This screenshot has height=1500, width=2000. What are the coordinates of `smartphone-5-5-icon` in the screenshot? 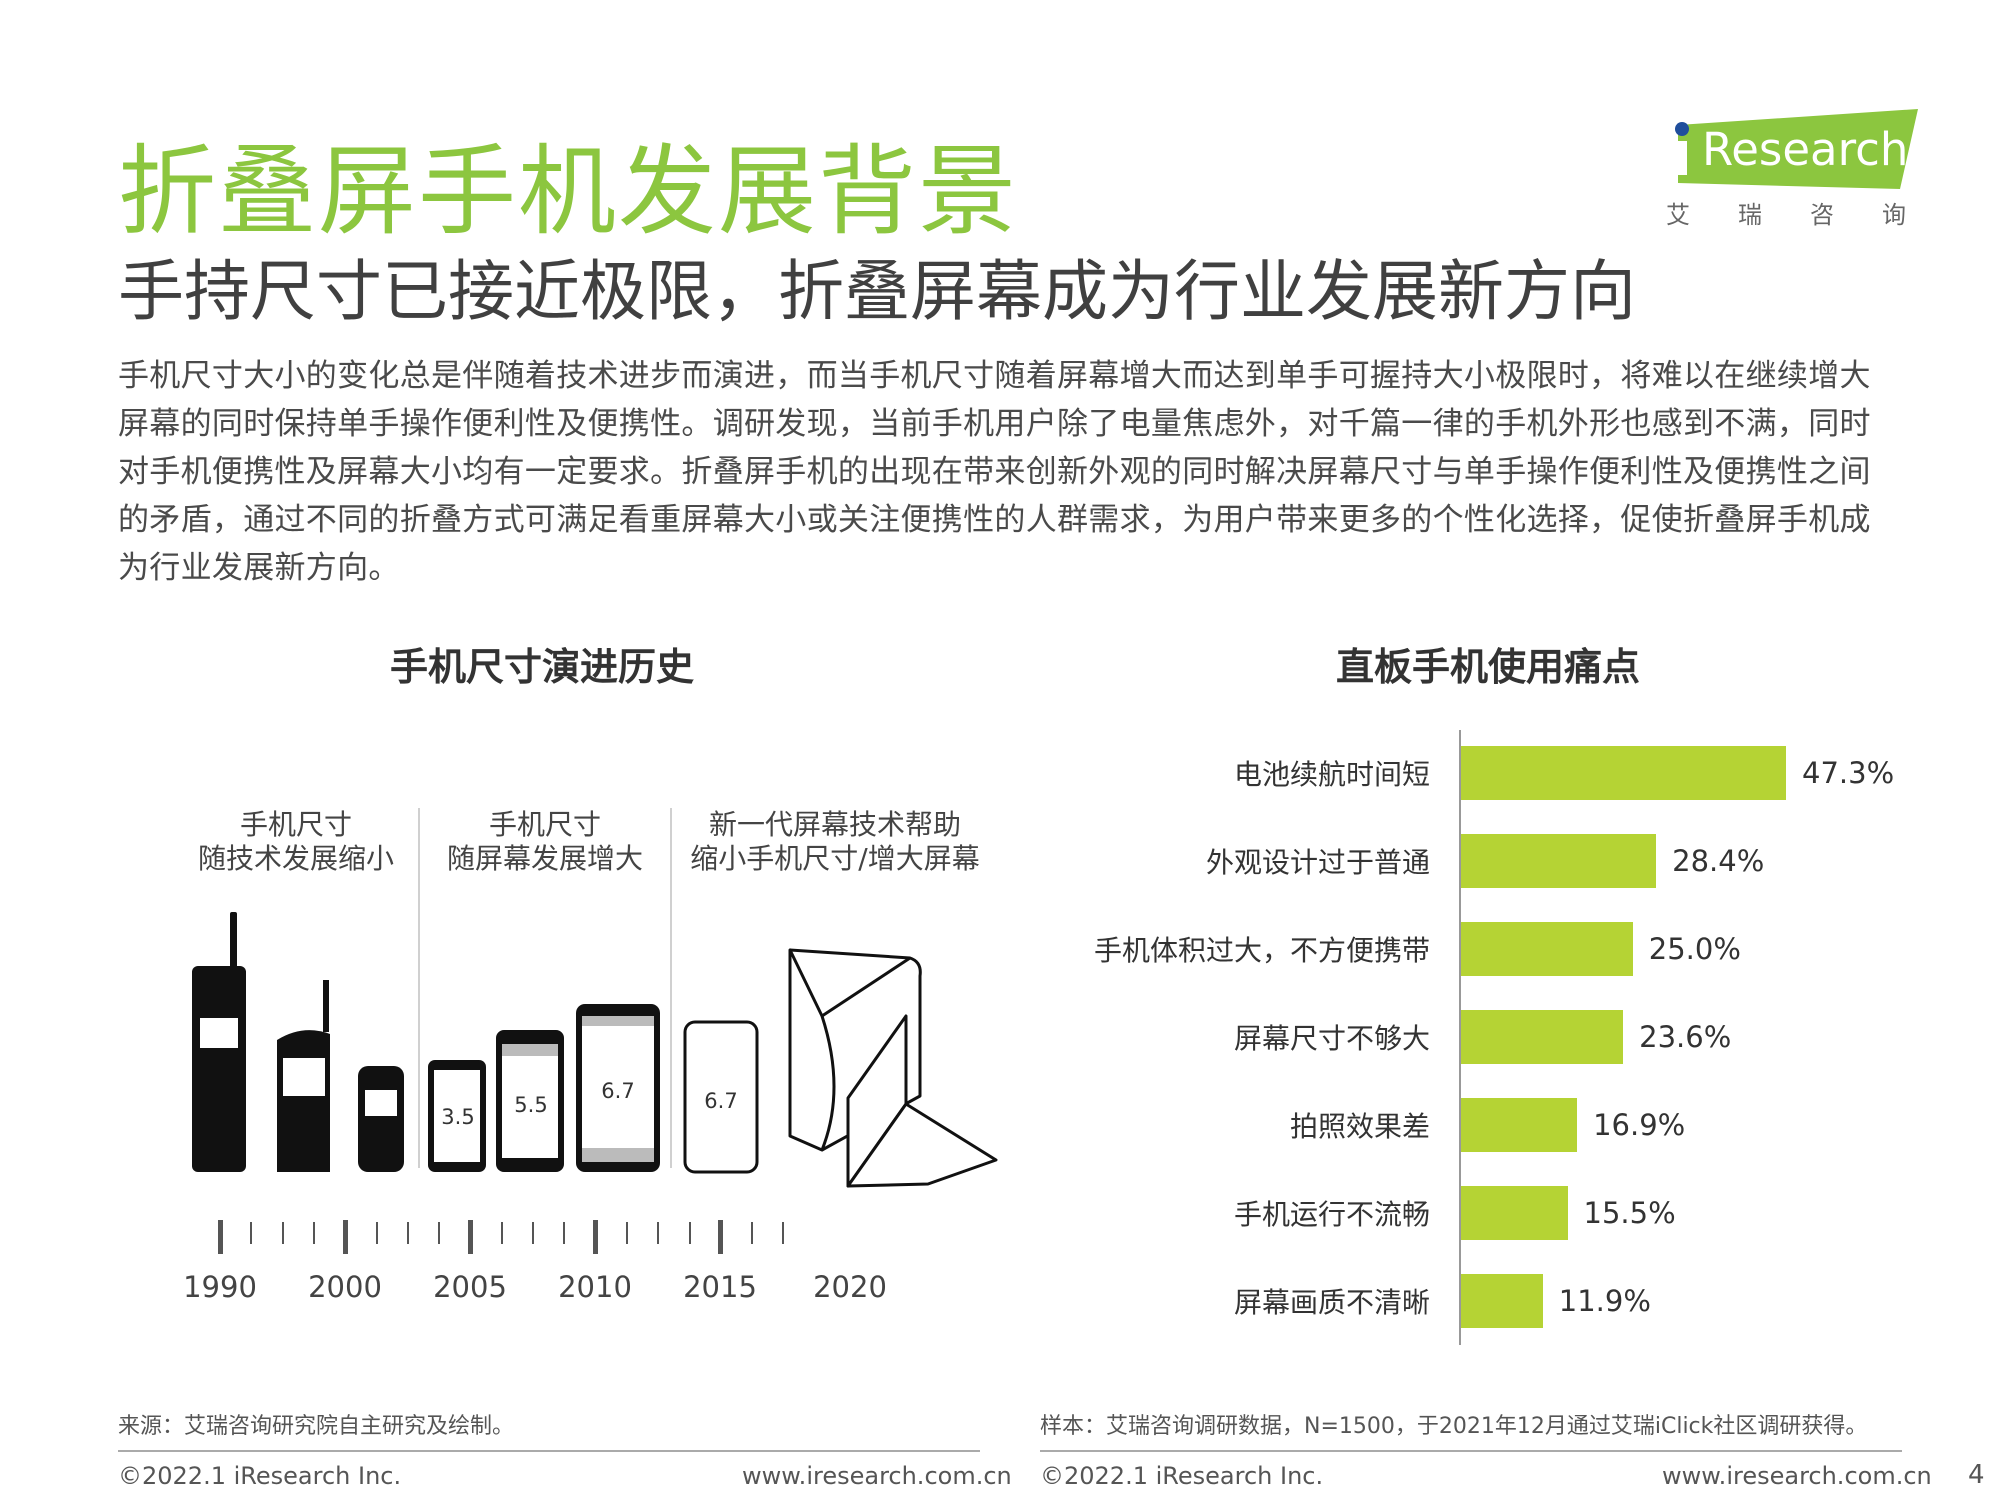 It's located at (530, 1101).